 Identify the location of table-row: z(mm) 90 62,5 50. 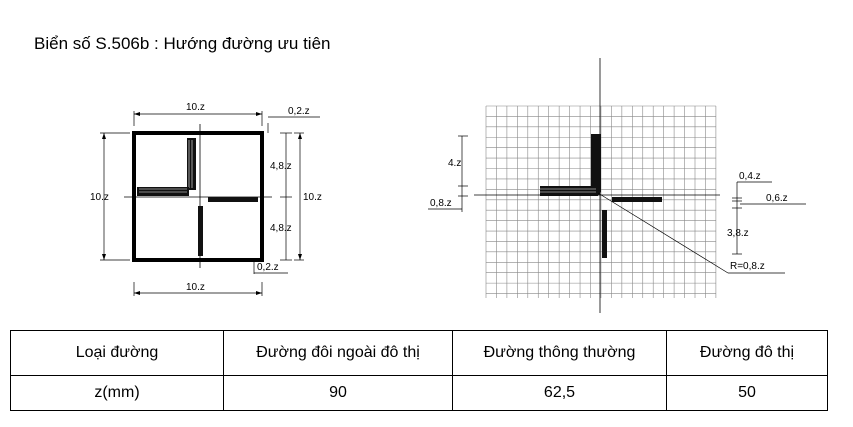
(419, 393).